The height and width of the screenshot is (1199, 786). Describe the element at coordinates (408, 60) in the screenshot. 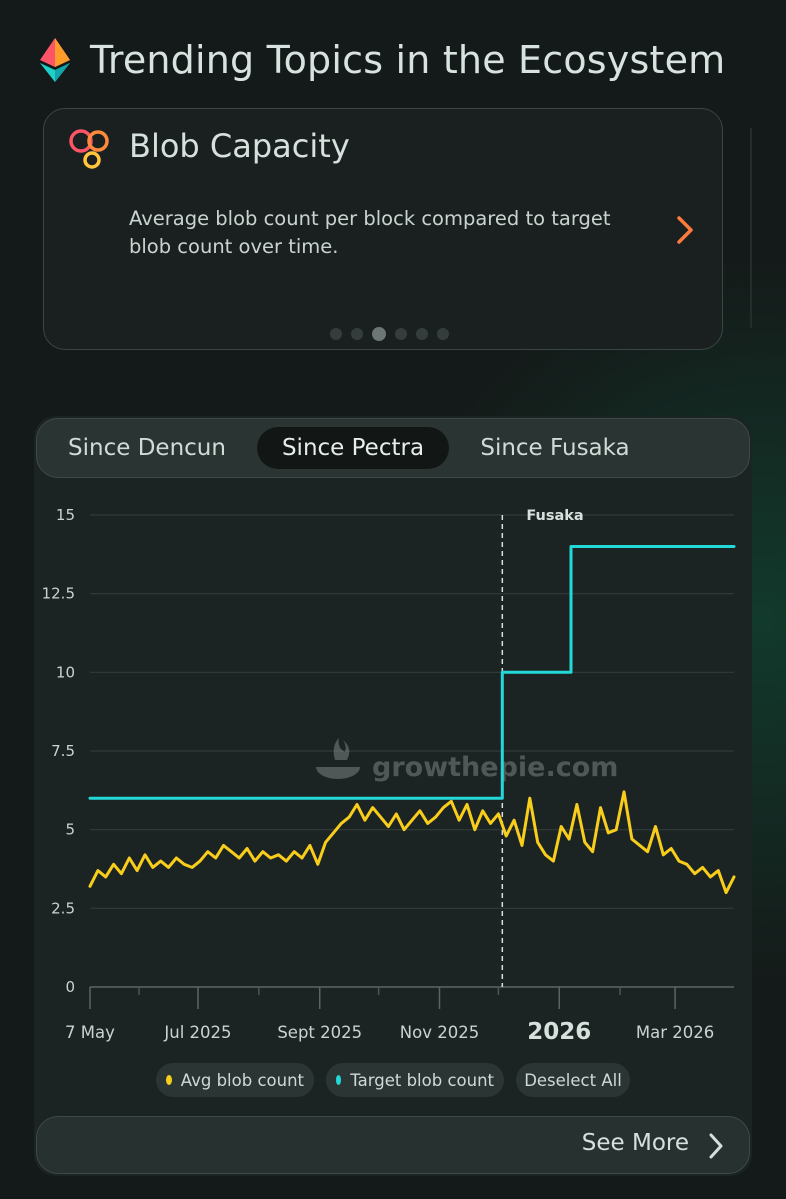

I see `page-title: Trending Topics in the Ecosystem` at that location.